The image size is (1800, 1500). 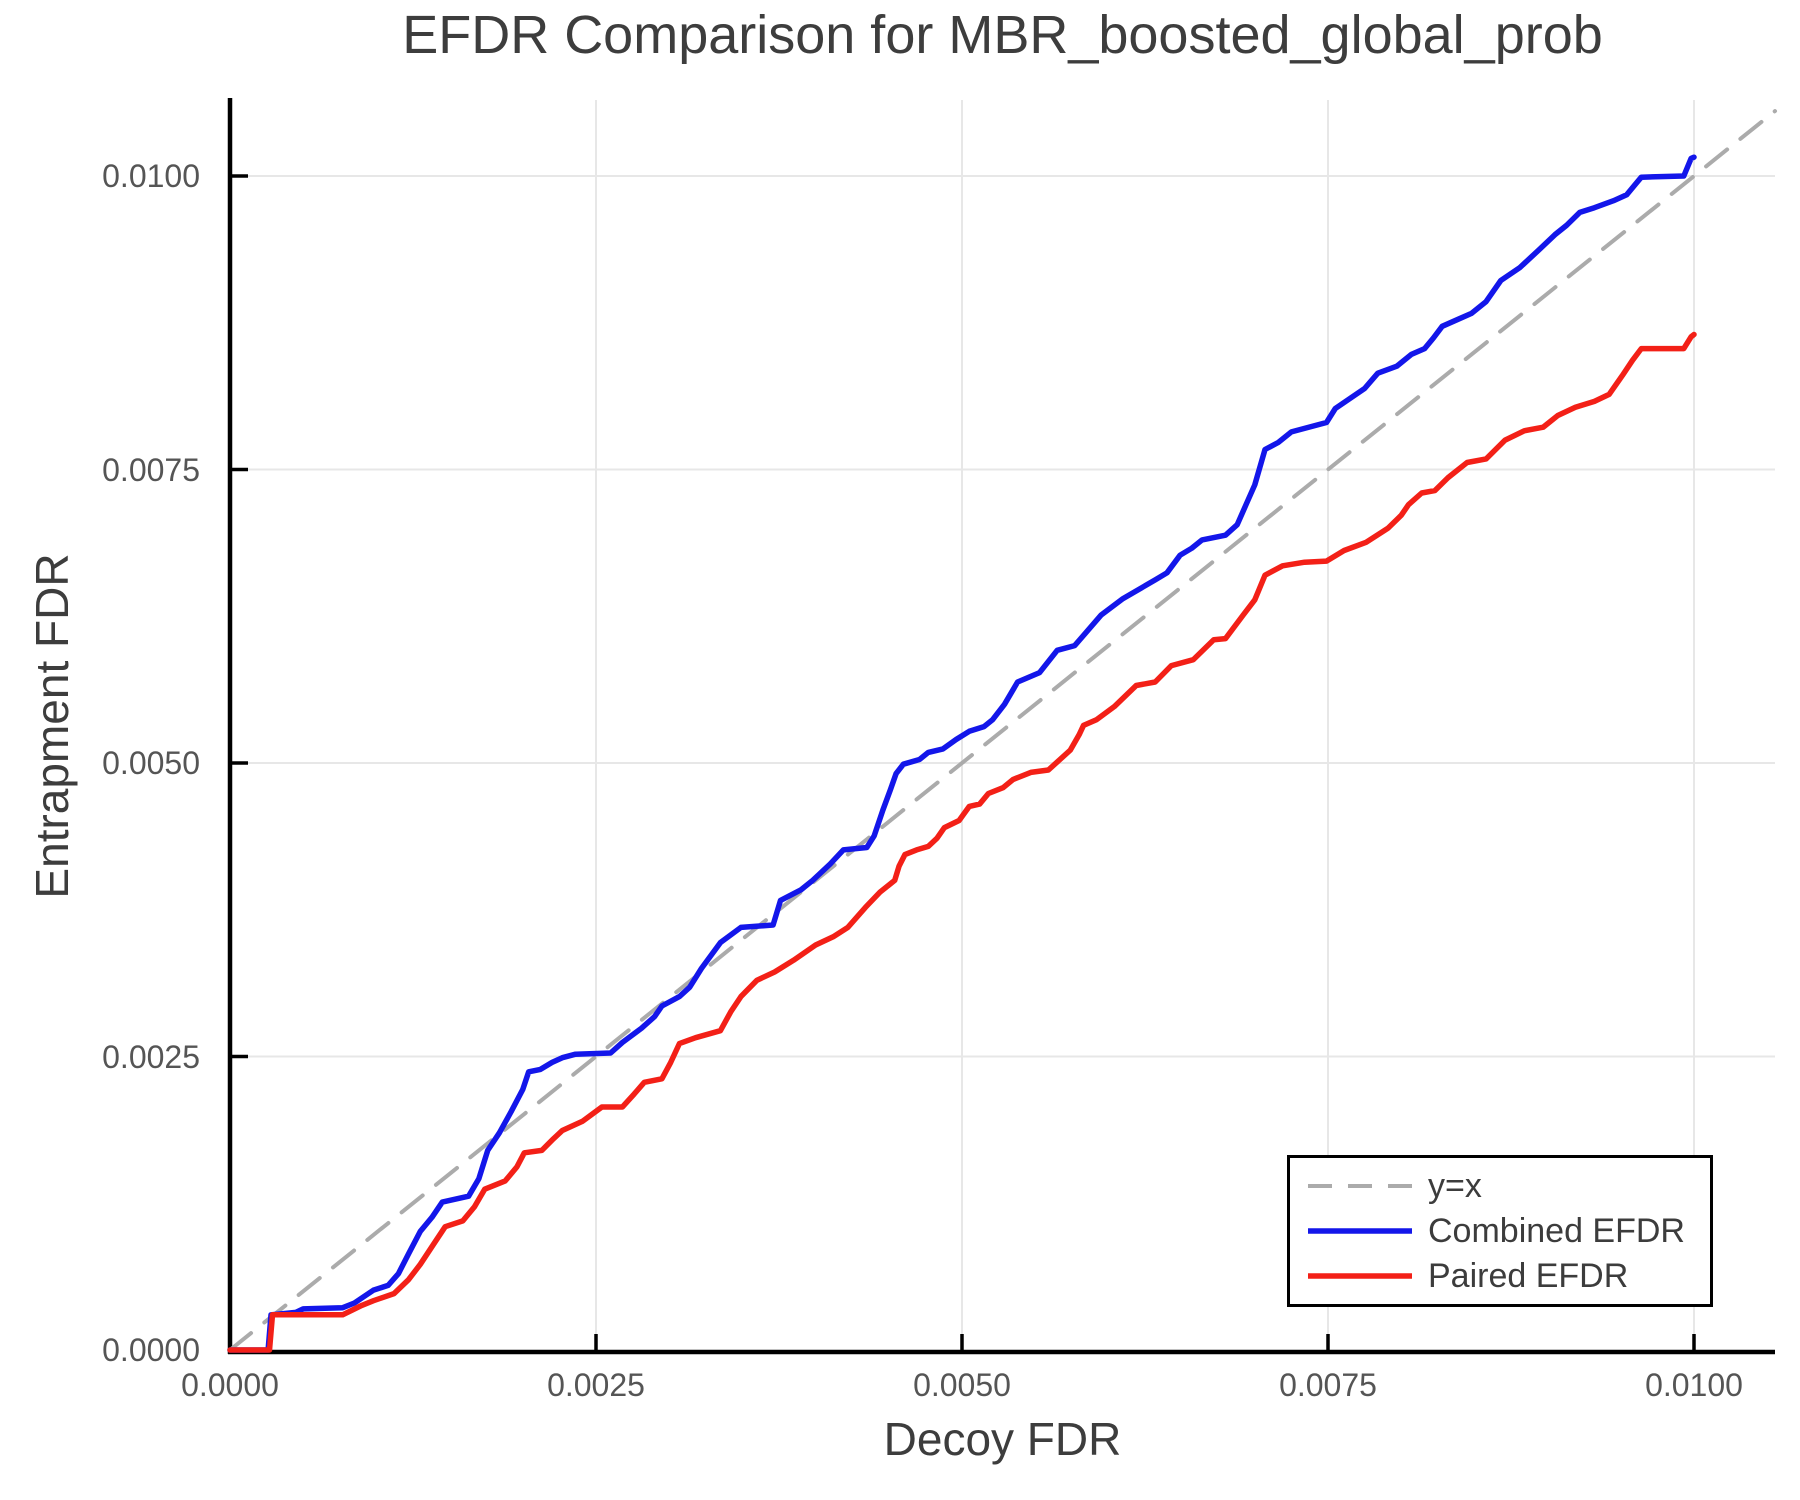 I want to click on y-tick-label: 0.0100, so click(x=151, y=176).